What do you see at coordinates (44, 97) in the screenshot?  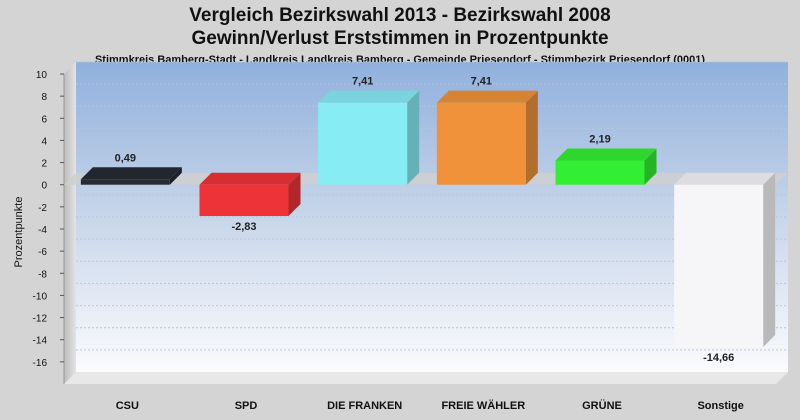 I see `y-tick-label: 8` at bounding box center [44, 97].